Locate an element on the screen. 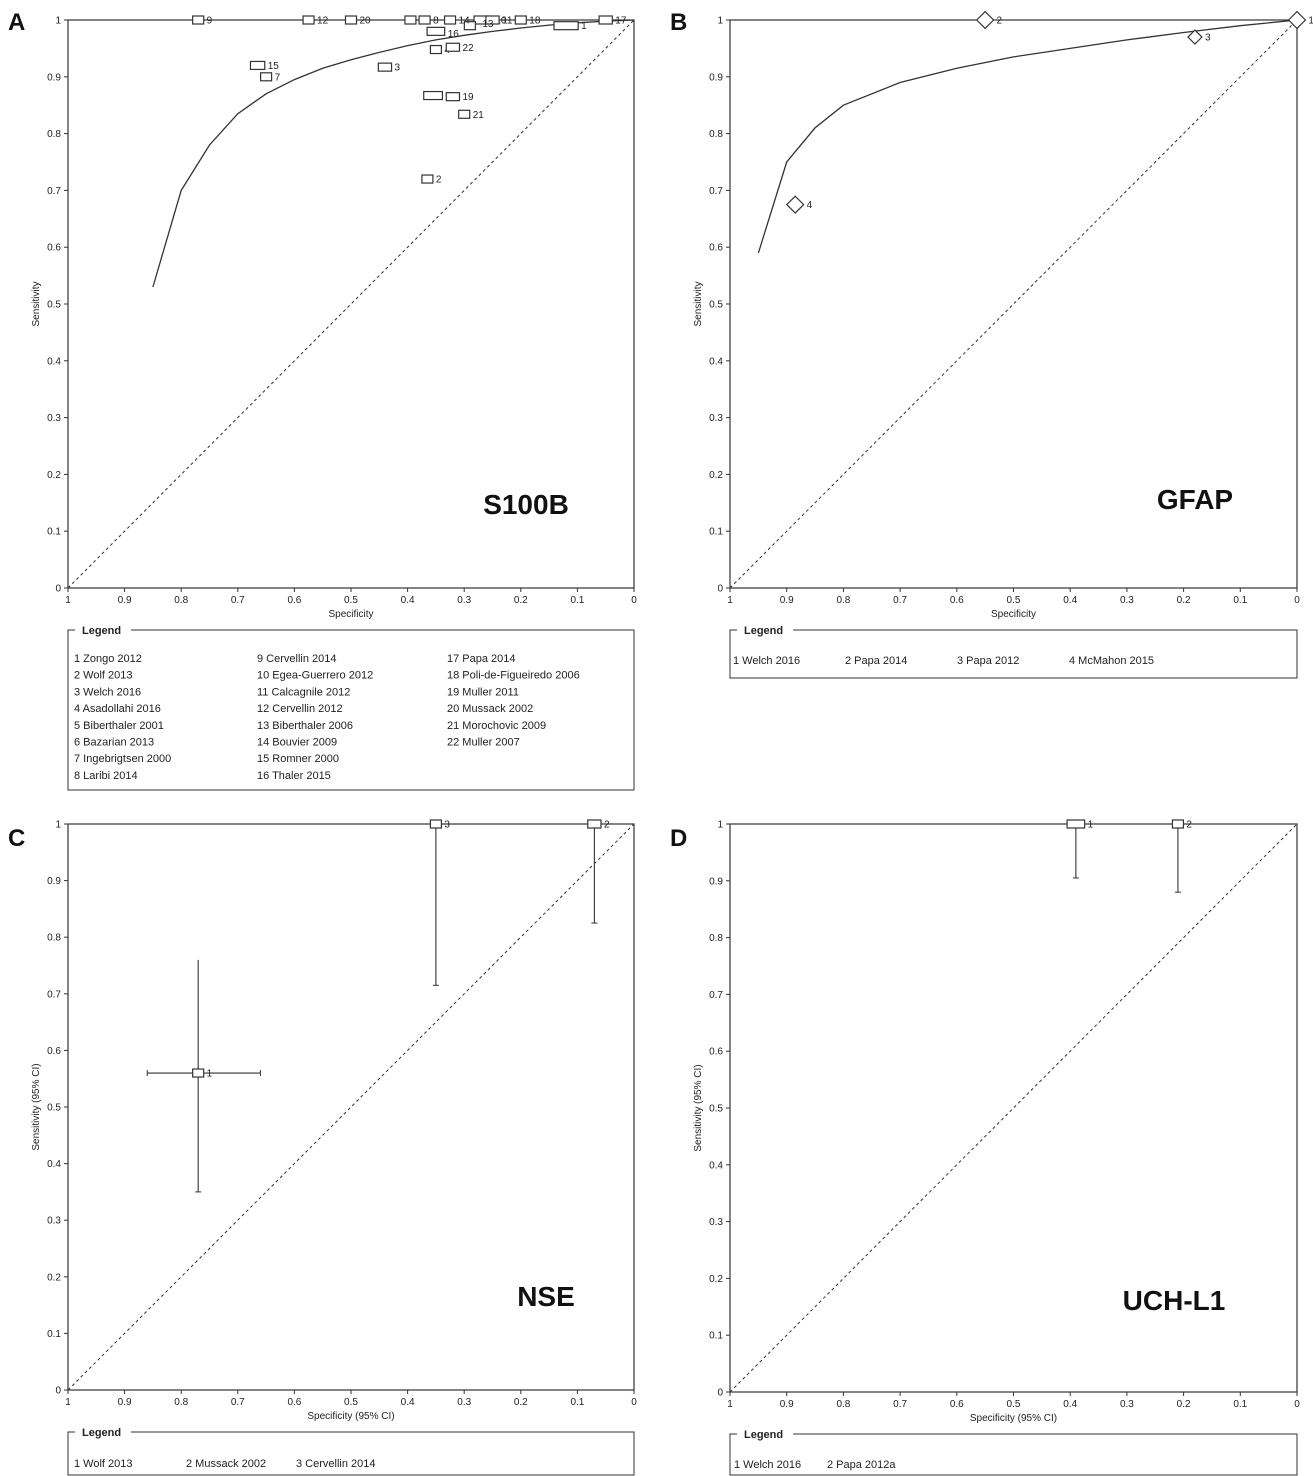 The height and width of the screenshot is (1476, 1313). legend-entry: 3 Papa 2012 is located at coordinates (988, 661).